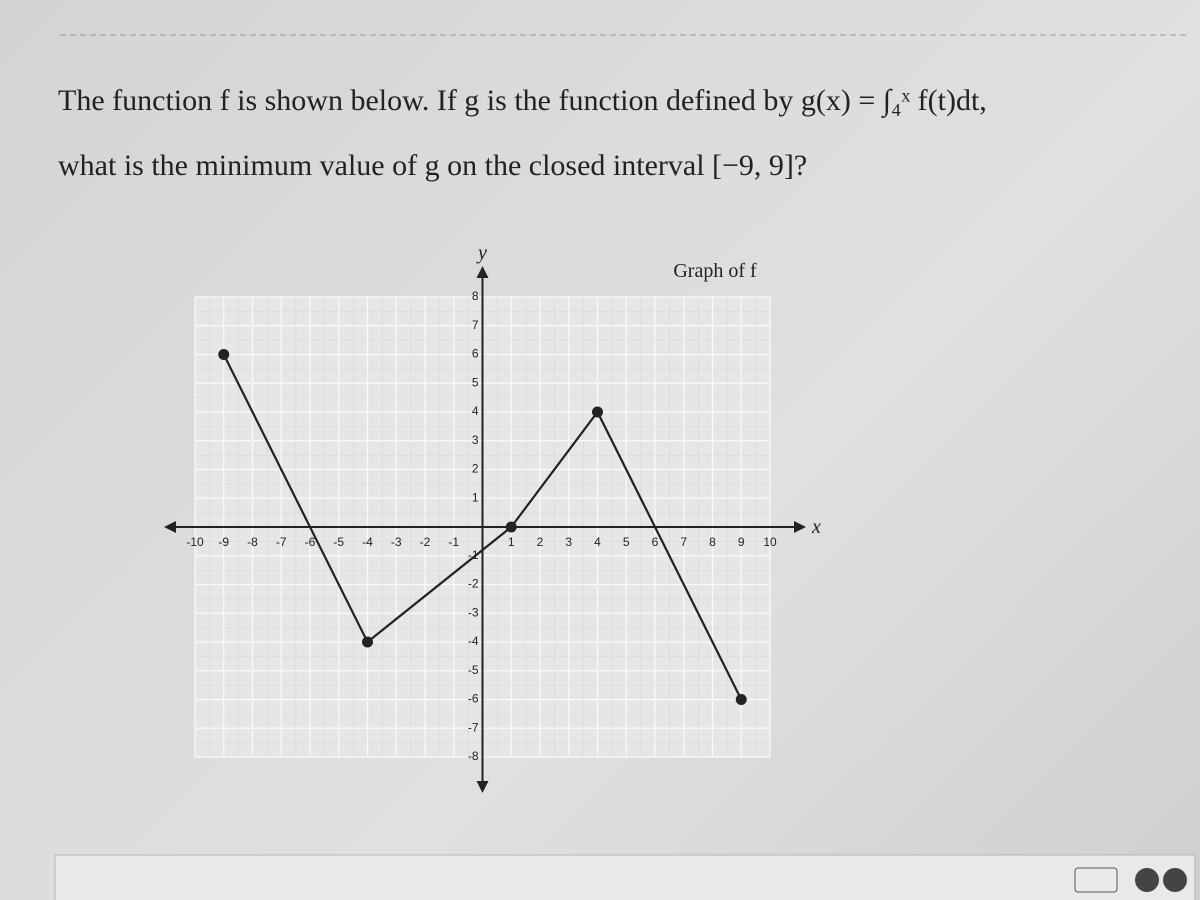  Describe the element at coordinates (511, 542) in the screenshot. I see `x-tick-label: 1` at that location.